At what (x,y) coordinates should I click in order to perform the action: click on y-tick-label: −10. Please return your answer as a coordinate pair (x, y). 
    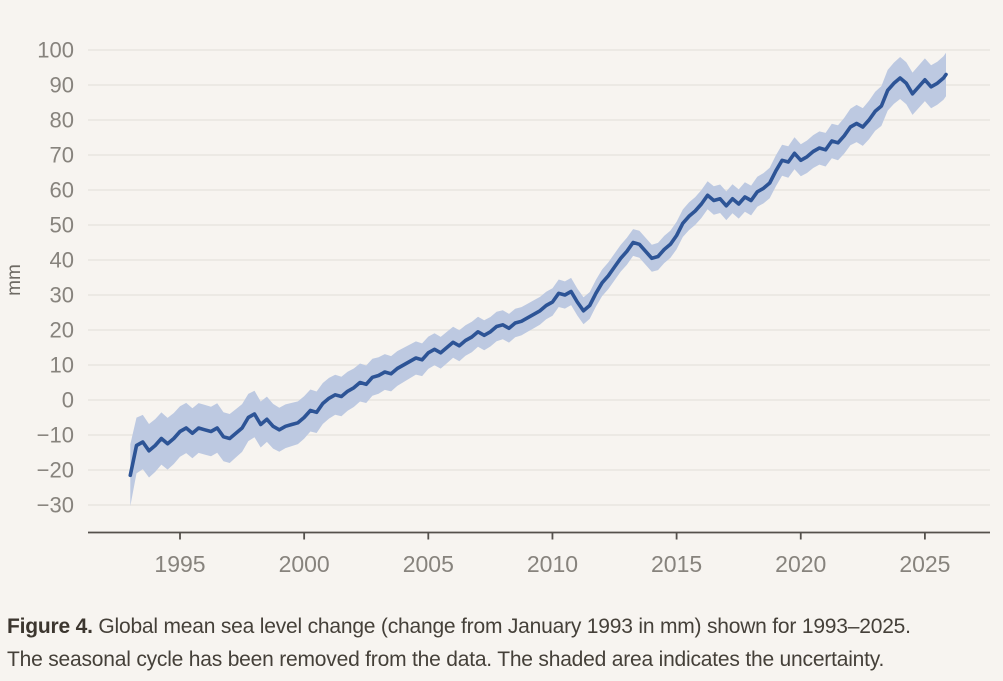
    Looking at the image, I should click on (55, 435).